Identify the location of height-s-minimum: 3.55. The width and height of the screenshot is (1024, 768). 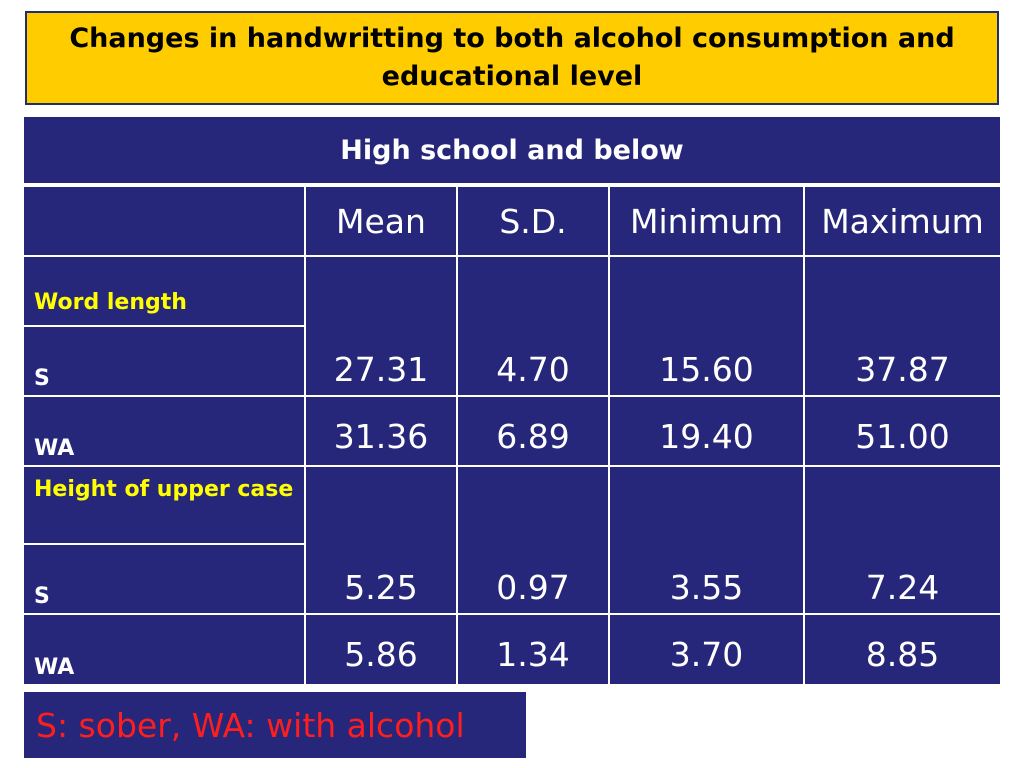
(706, 540).